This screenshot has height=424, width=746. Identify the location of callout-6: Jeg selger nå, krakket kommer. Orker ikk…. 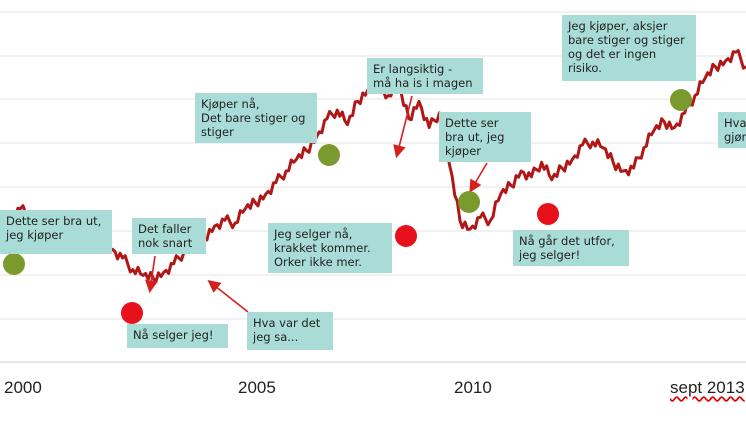
(330, 248).